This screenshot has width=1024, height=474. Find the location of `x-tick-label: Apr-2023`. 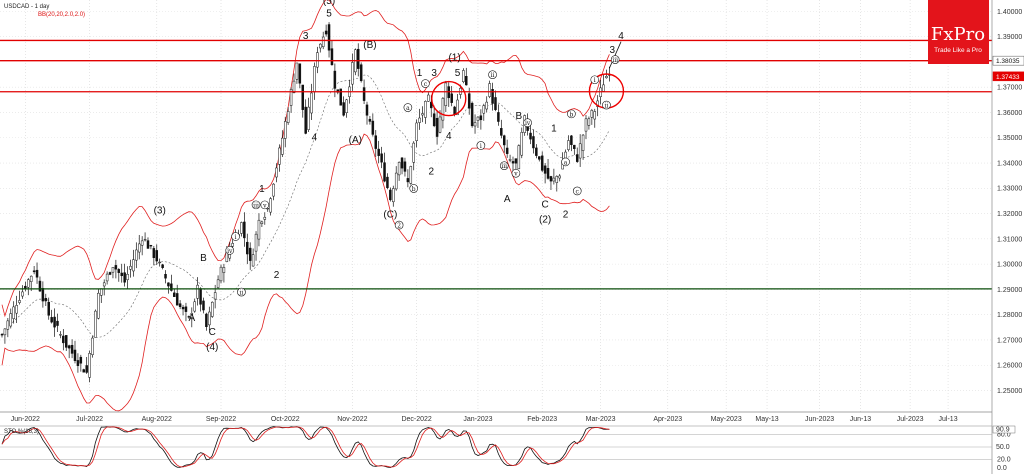

x-tick-label: Apr-2023 is located at coordinates (667, 419).